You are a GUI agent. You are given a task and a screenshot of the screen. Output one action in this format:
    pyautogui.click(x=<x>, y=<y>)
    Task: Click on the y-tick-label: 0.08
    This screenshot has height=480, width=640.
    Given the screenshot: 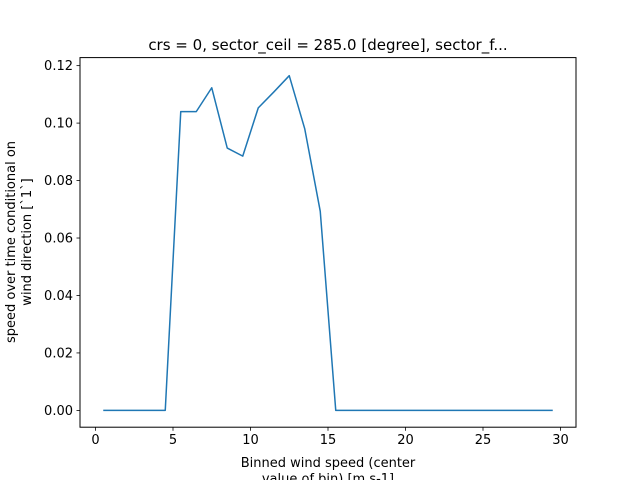 What is the action you would take?
    pyautogui.click(x=58, y=181)
    